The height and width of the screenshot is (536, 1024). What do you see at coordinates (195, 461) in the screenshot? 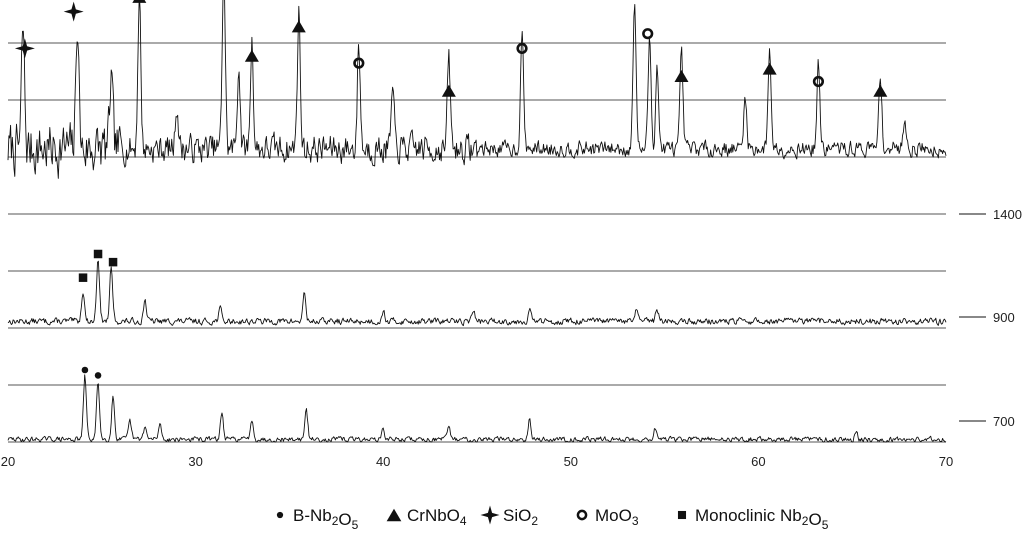
I see `x-tick-label: 30` at bounding box center [195, 461].